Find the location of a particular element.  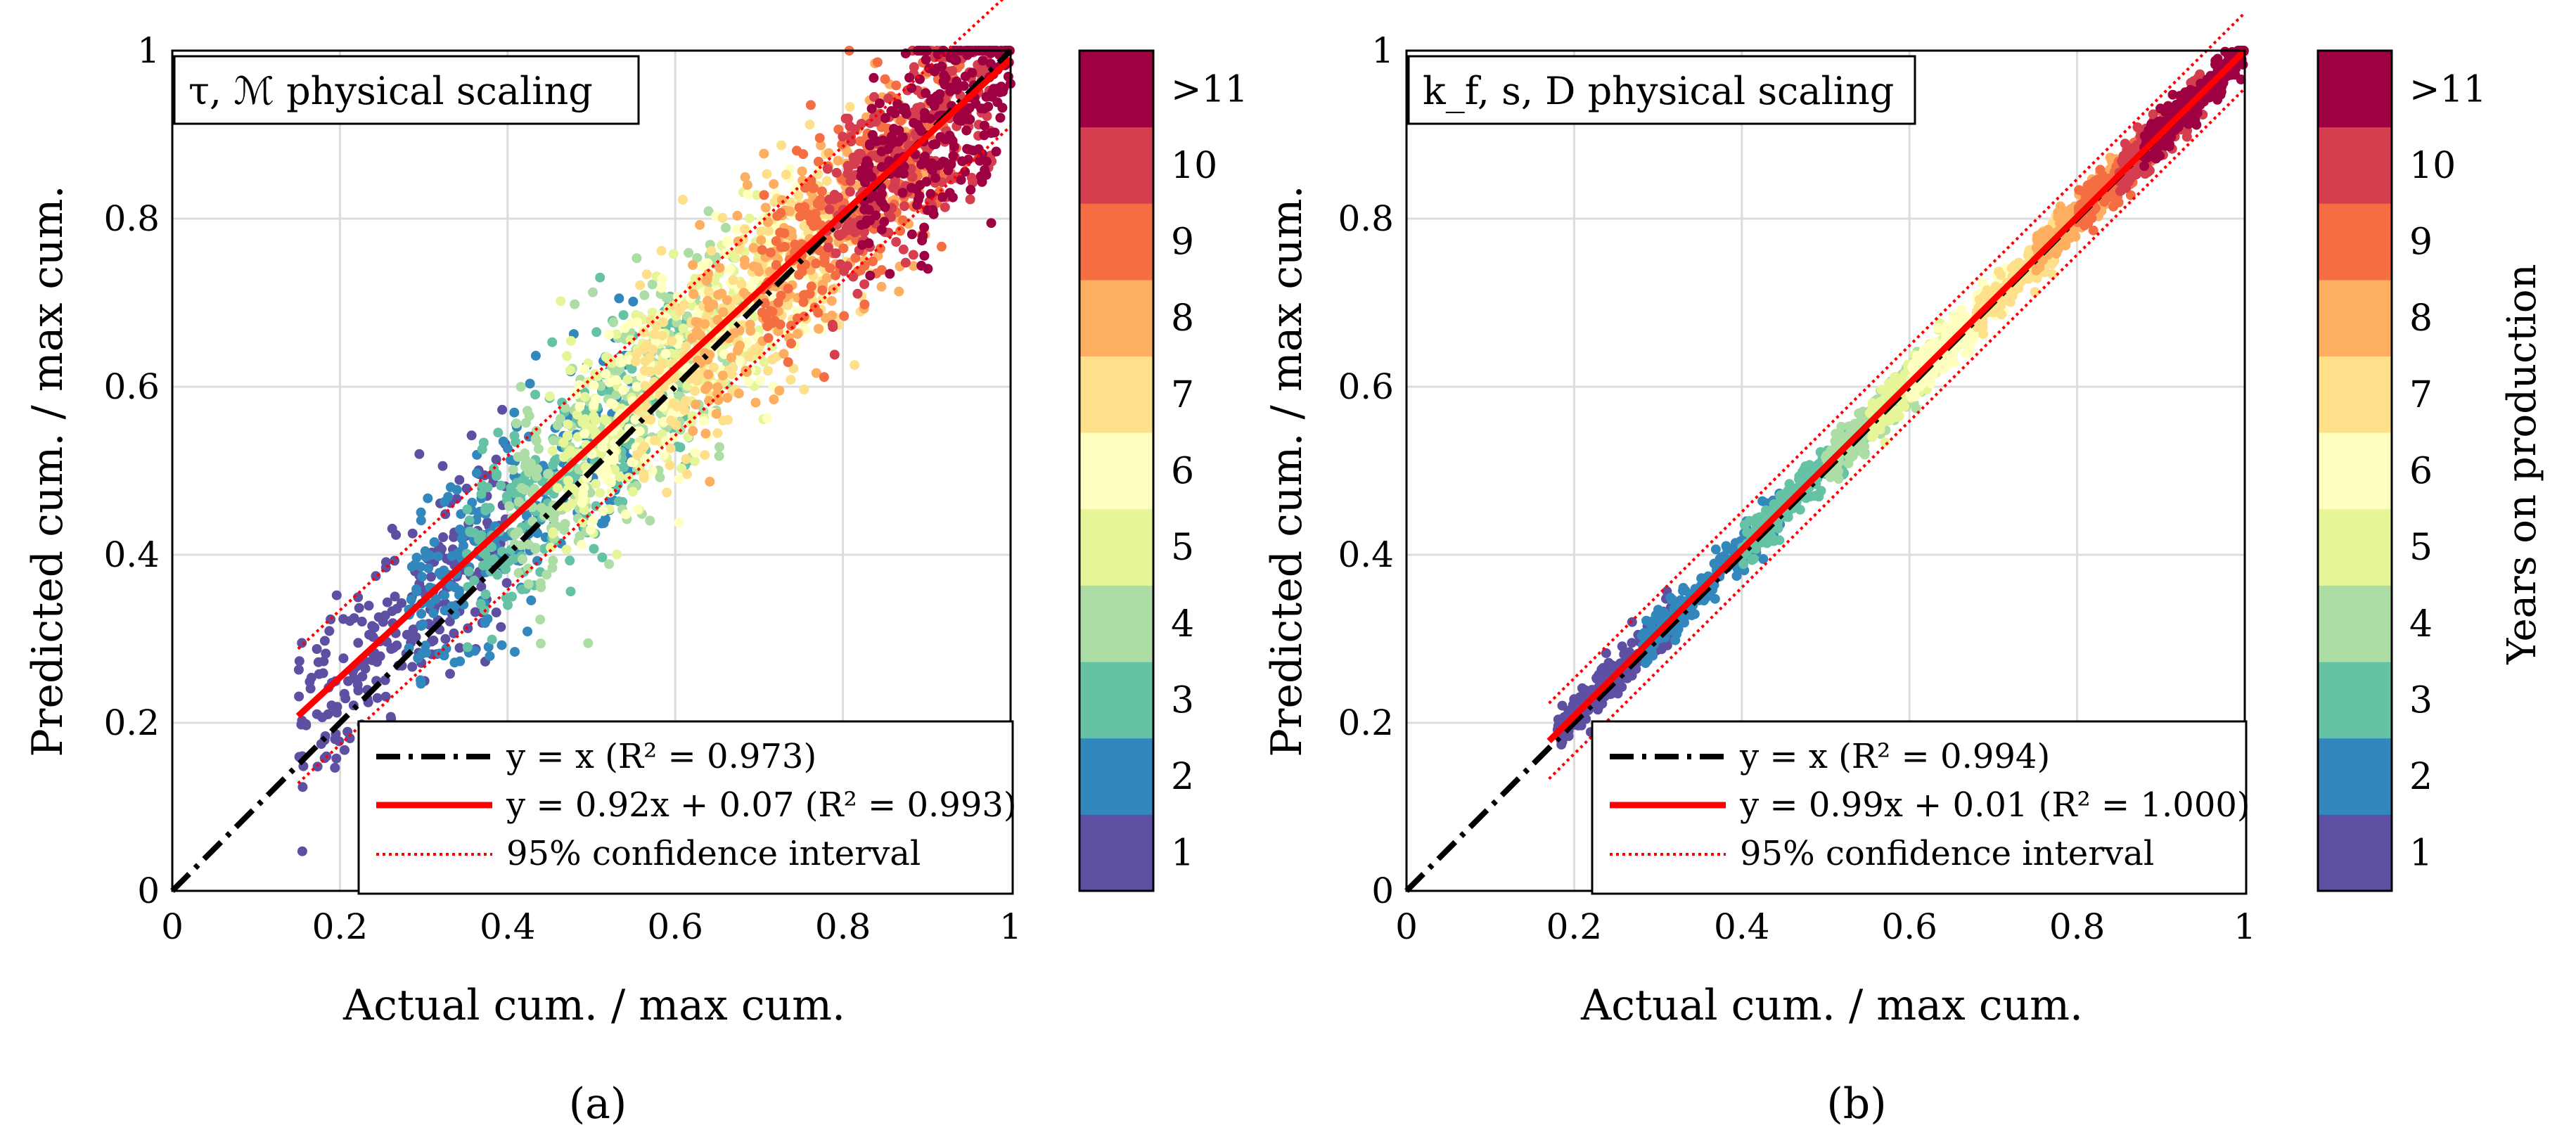

y-tick-labels-a: 00.20.40.60.81 is located at coordinates (131, 471).